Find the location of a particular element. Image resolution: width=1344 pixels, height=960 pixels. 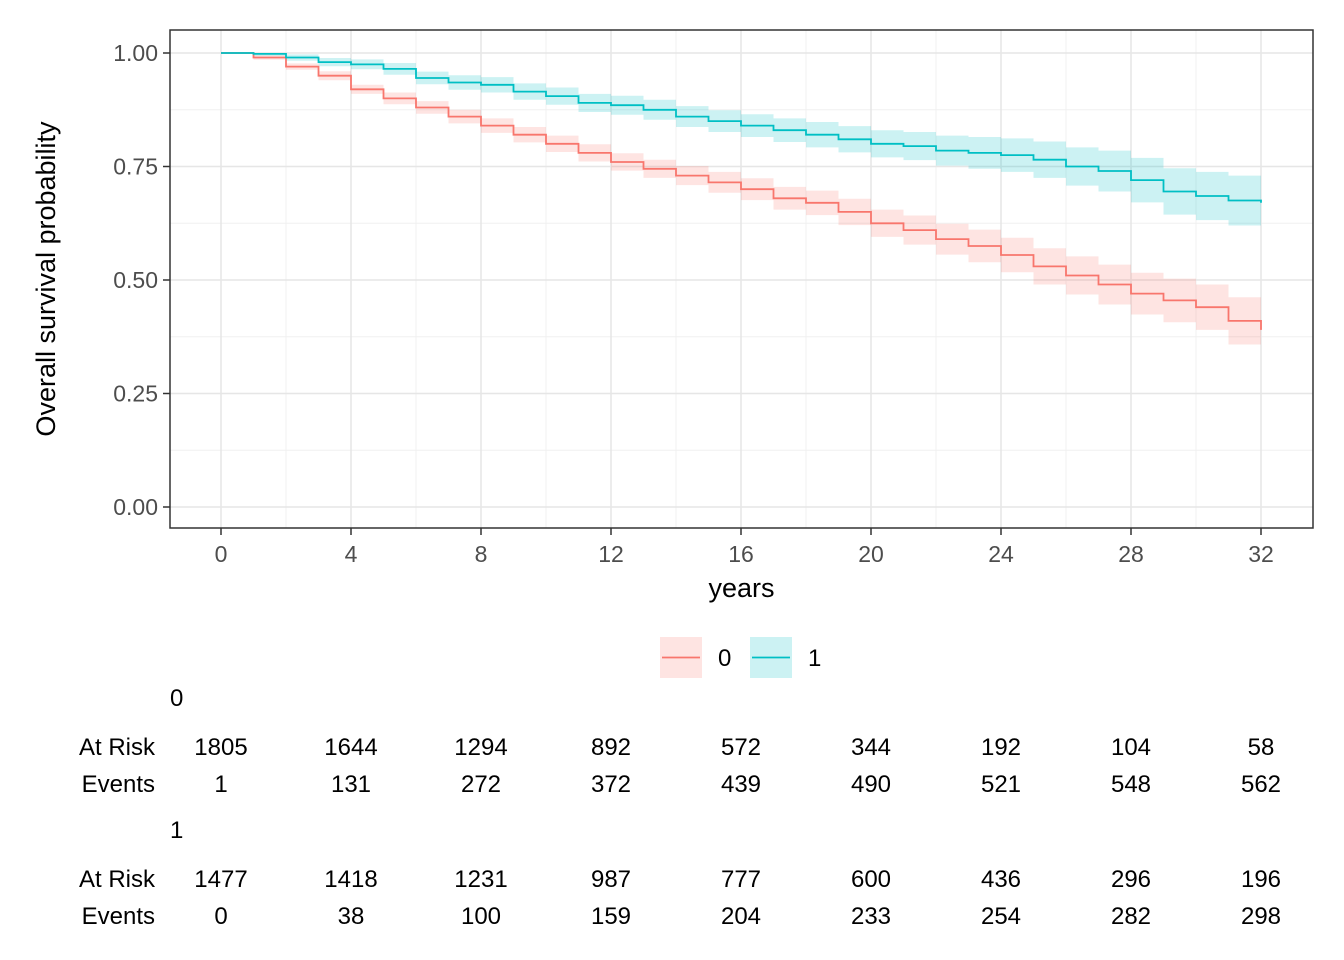

risk-cell: 282 is located at coordinates (1131, 916).